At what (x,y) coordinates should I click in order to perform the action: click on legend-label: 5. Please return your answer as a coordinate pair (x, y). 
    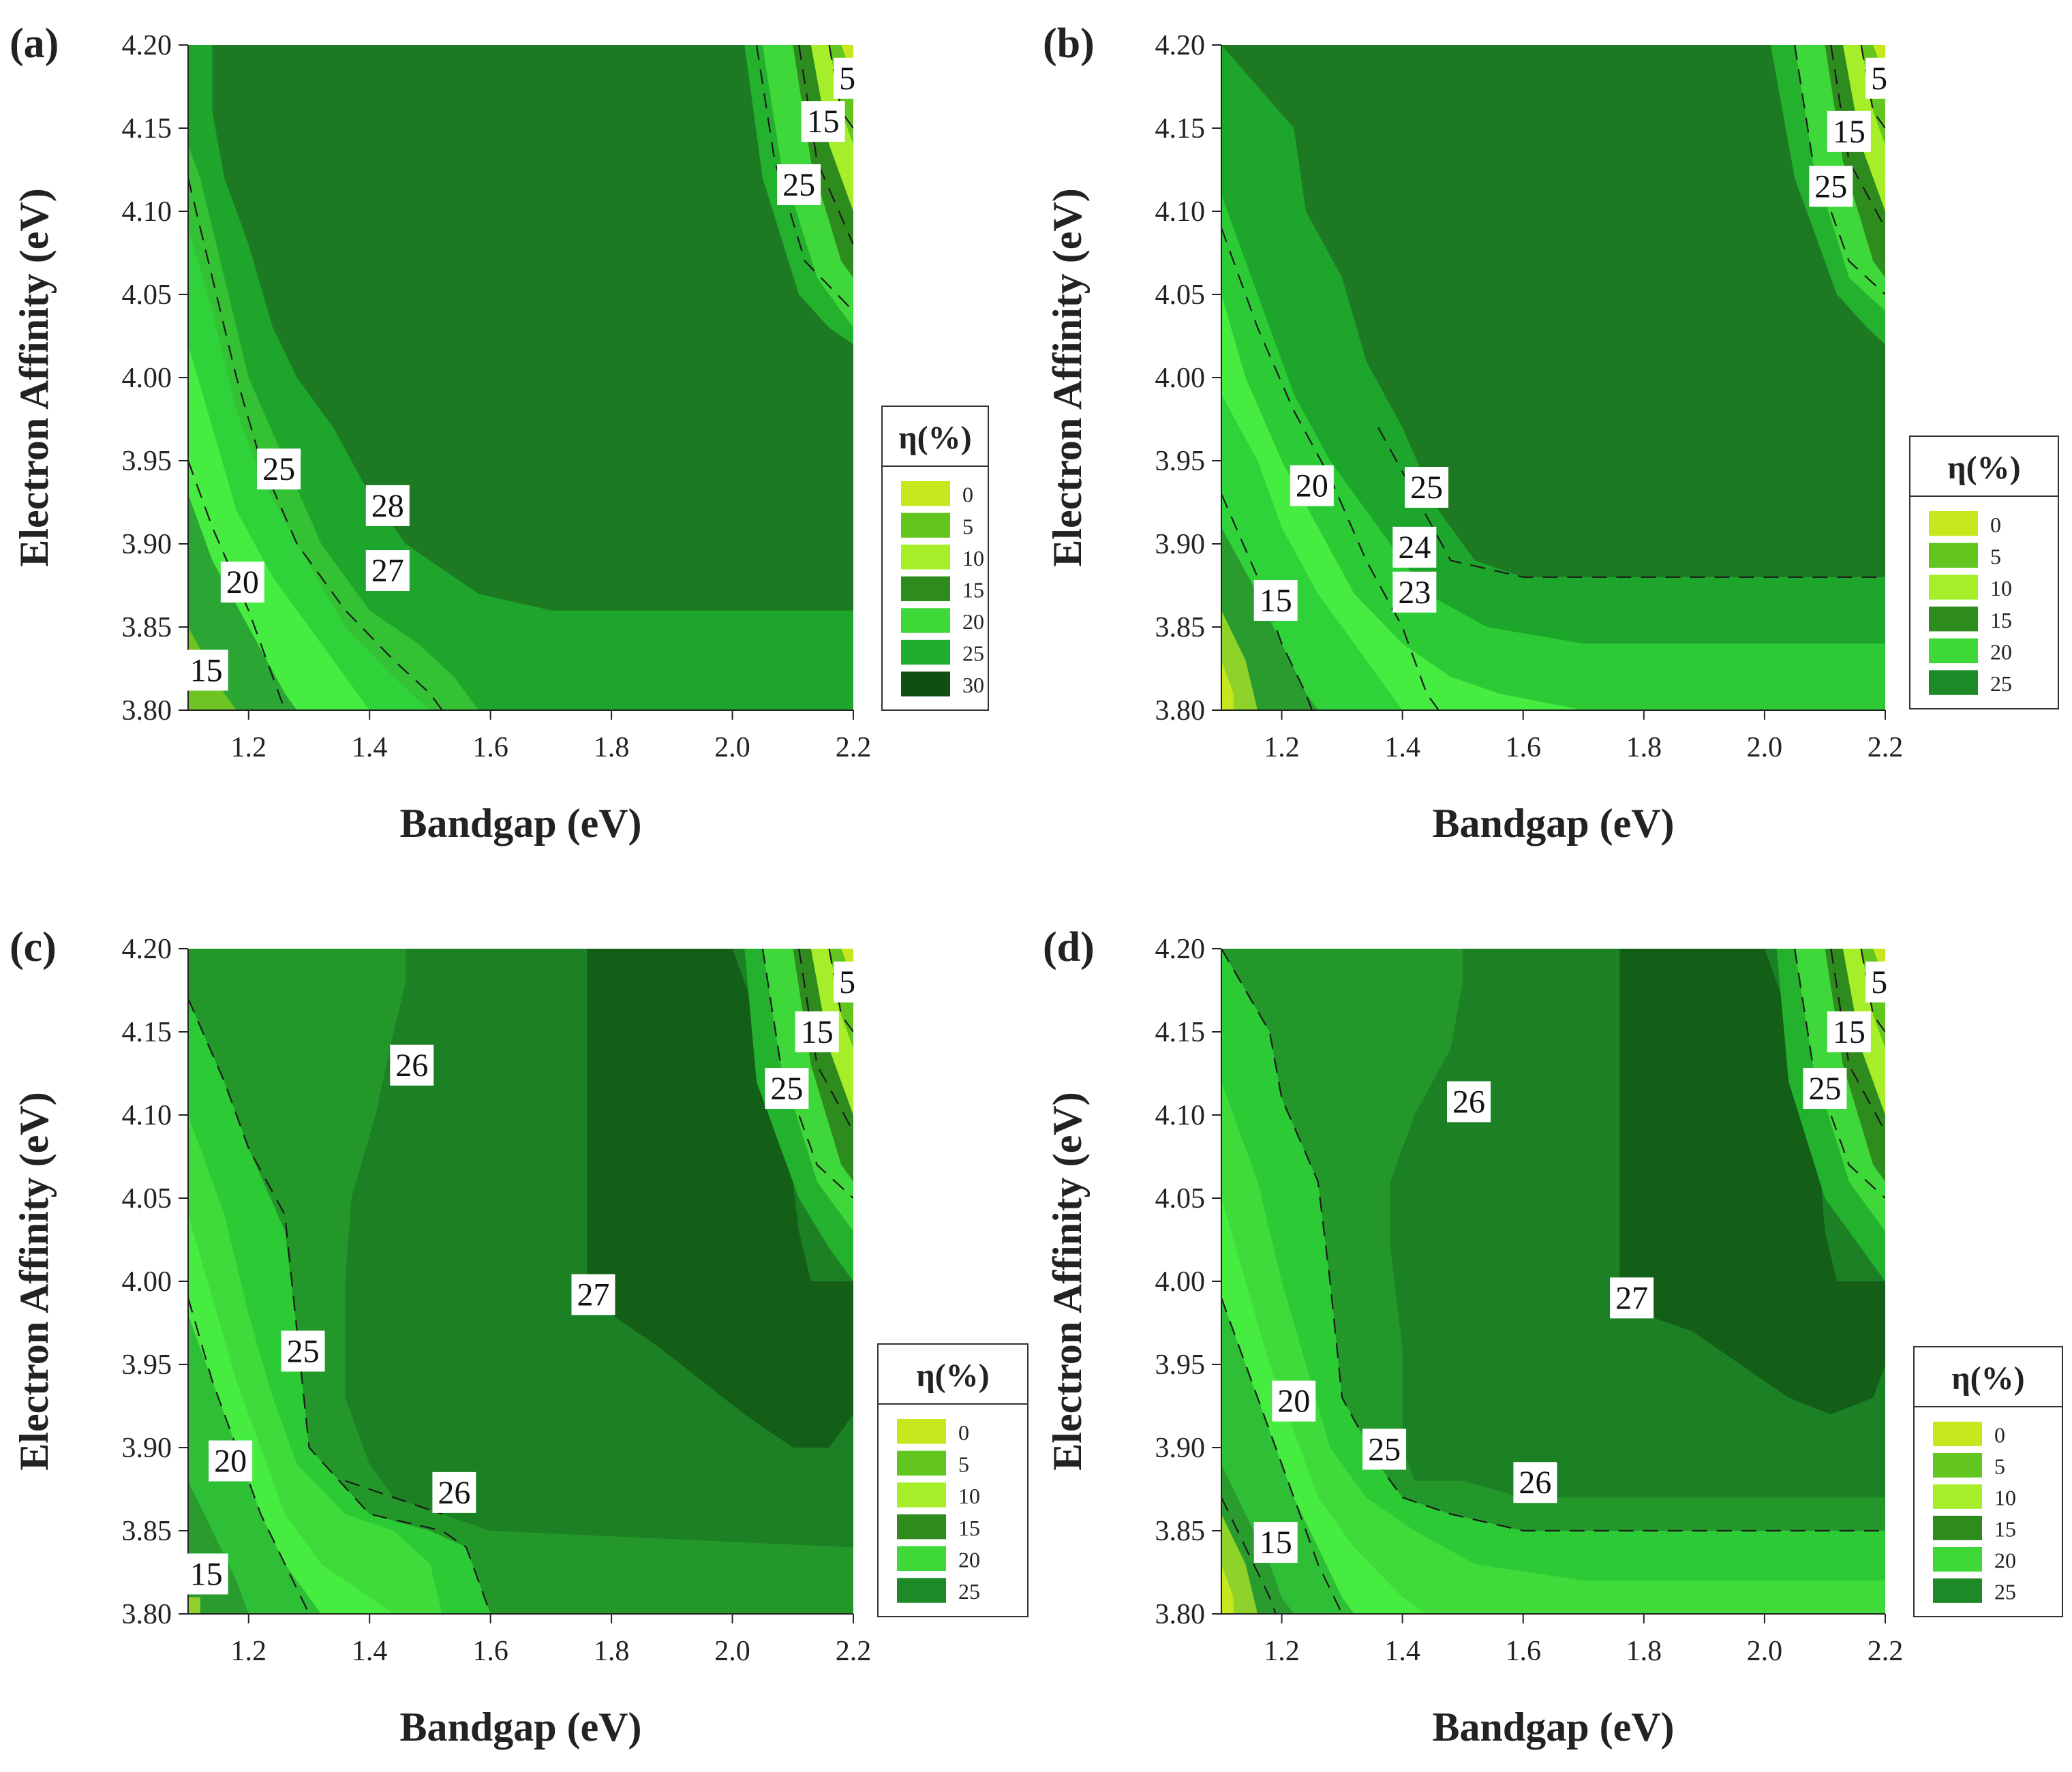
    Looking at the image, I should click on (1995, 556).